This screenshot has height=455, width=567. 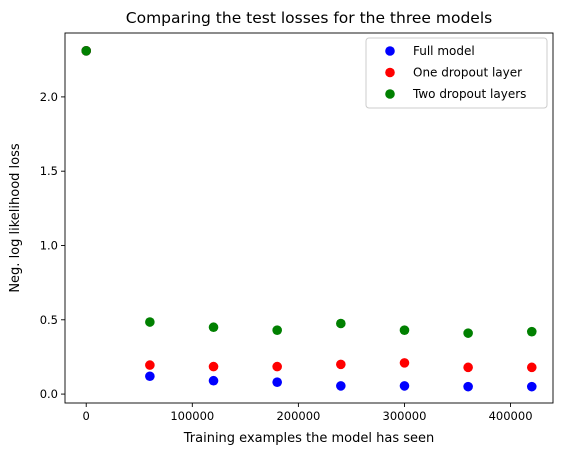 I want to click on x-tick-label-1: 100000, so click(x=192, y=416).